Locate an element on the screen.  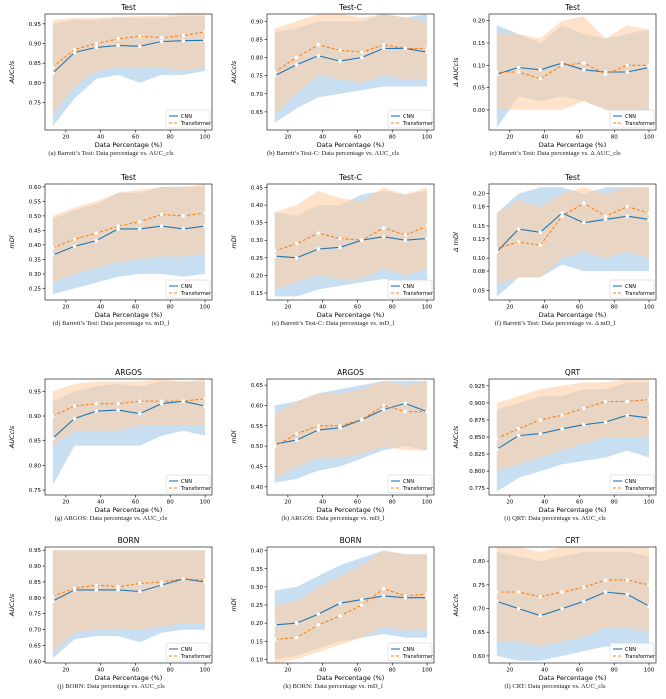
y-tick-label: 0.825 is located at coordinates (477, 455).